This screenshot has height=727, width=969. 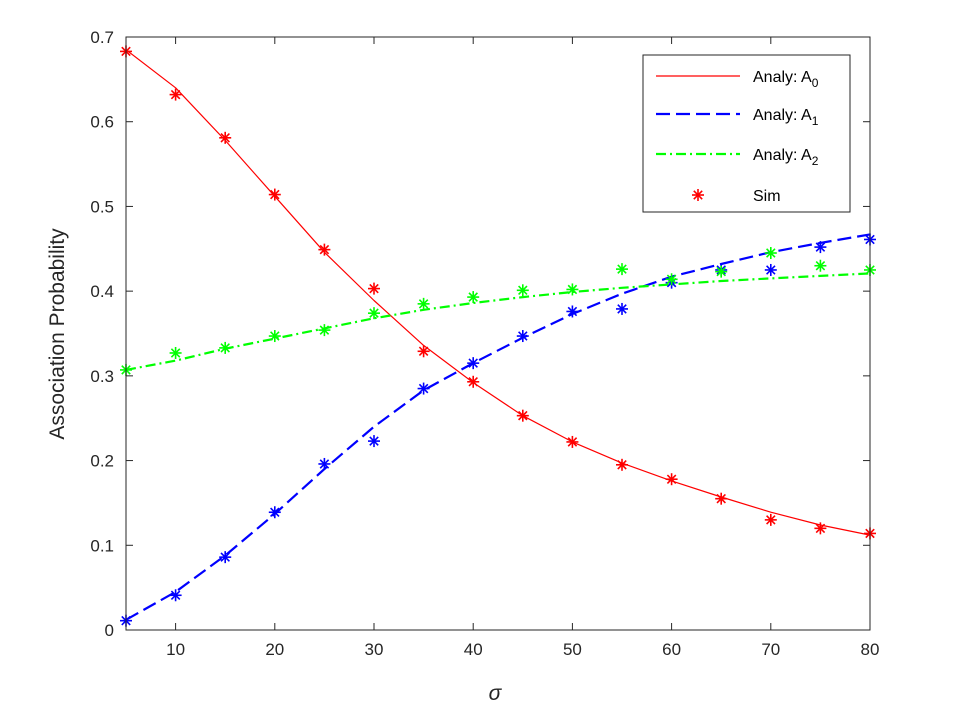 I want to click on x-axis-label: σ, so click(x=496, y=693).